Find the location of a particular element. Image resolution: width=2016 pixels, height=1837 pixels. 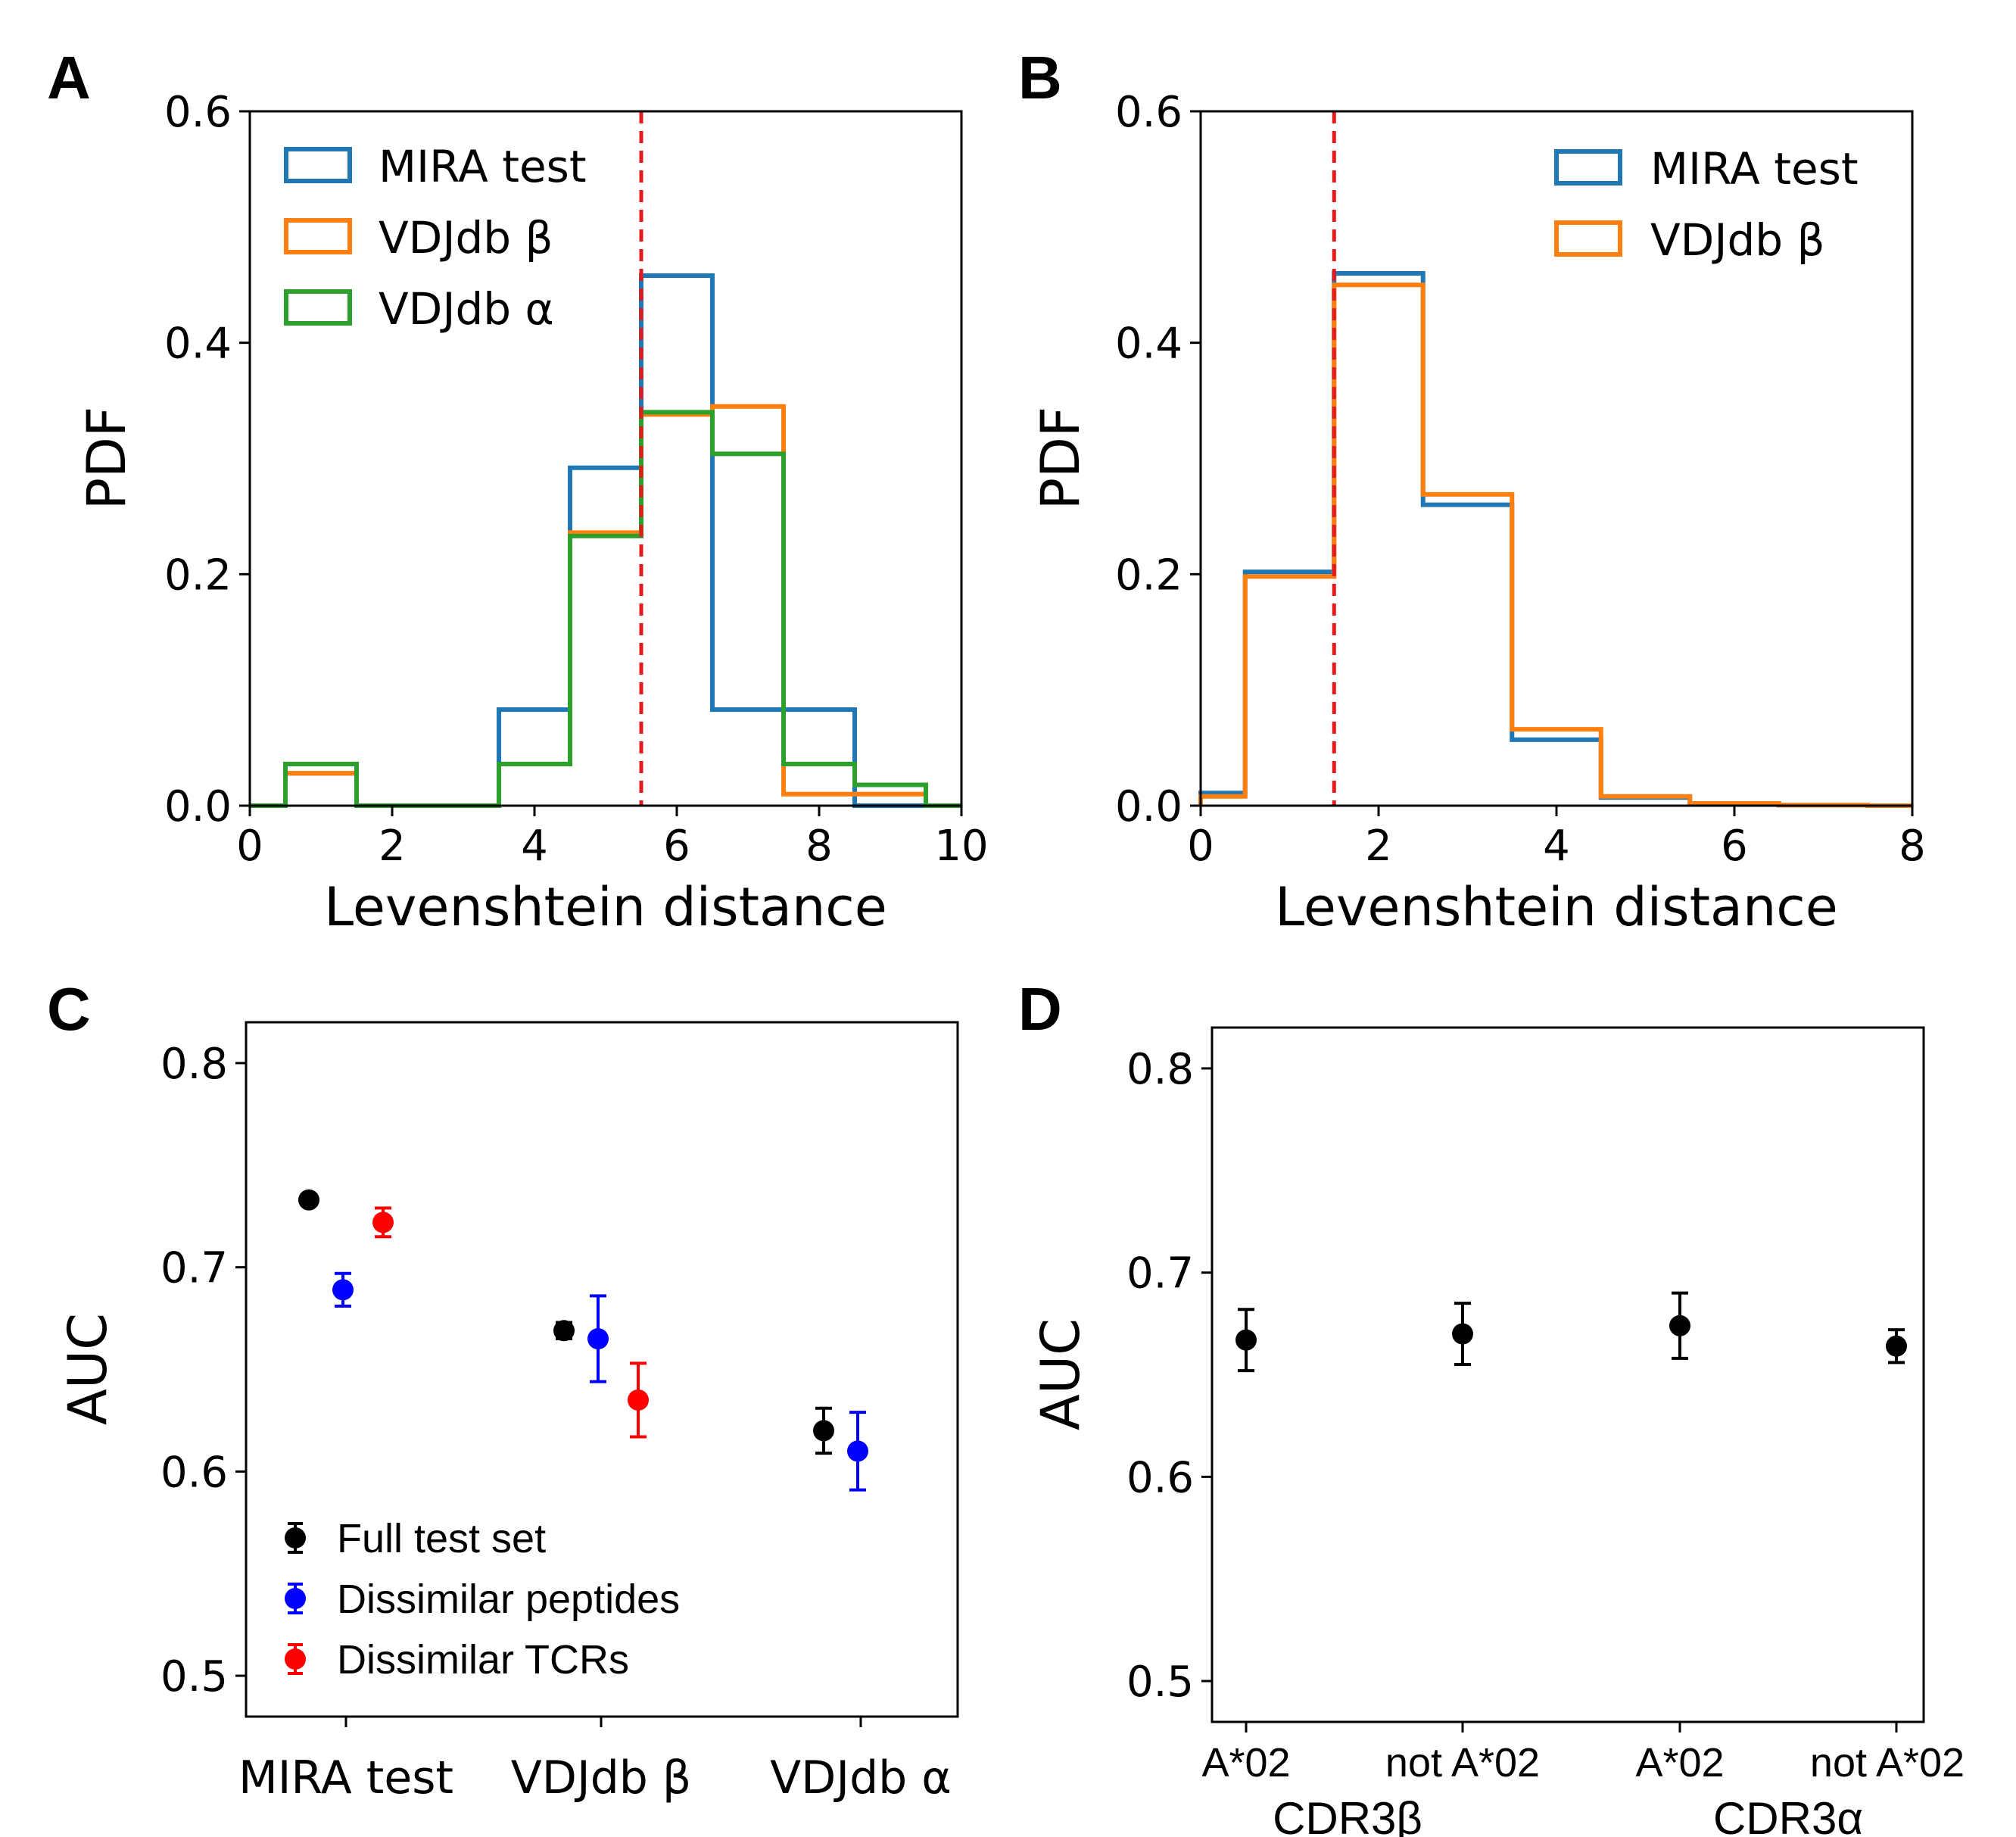

panel-d-y-axis: 0.5 0.6 0.7 0.8 is located at coordinates (1169, 1376).